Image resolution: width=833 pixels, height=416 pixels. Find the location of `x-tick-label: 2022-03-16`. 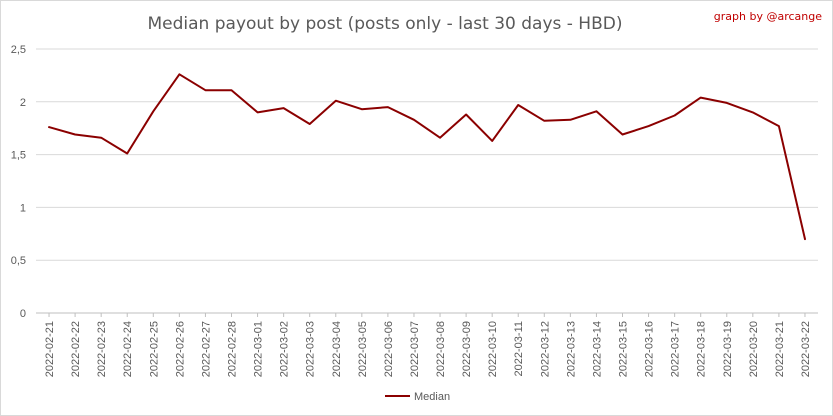

x-tick-label: 2022-03-16 is located at coordinates (650, 349).